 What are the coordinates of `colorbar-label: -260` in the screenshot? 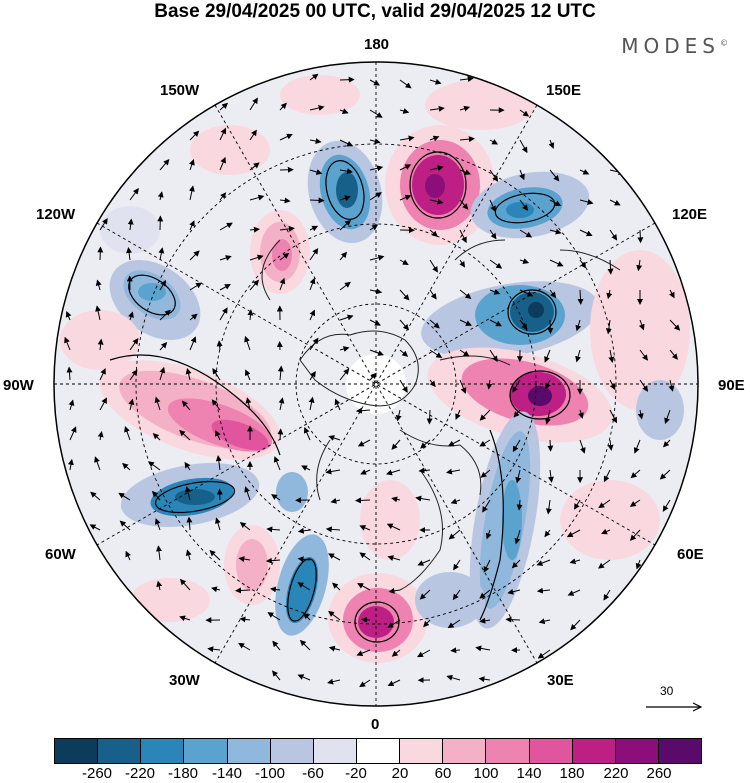 It's located at (97, 773).